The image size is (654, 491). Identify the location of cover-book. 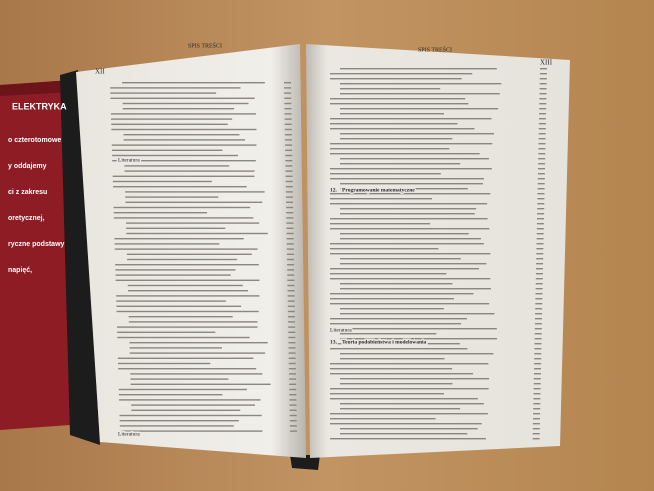
(36, 255).